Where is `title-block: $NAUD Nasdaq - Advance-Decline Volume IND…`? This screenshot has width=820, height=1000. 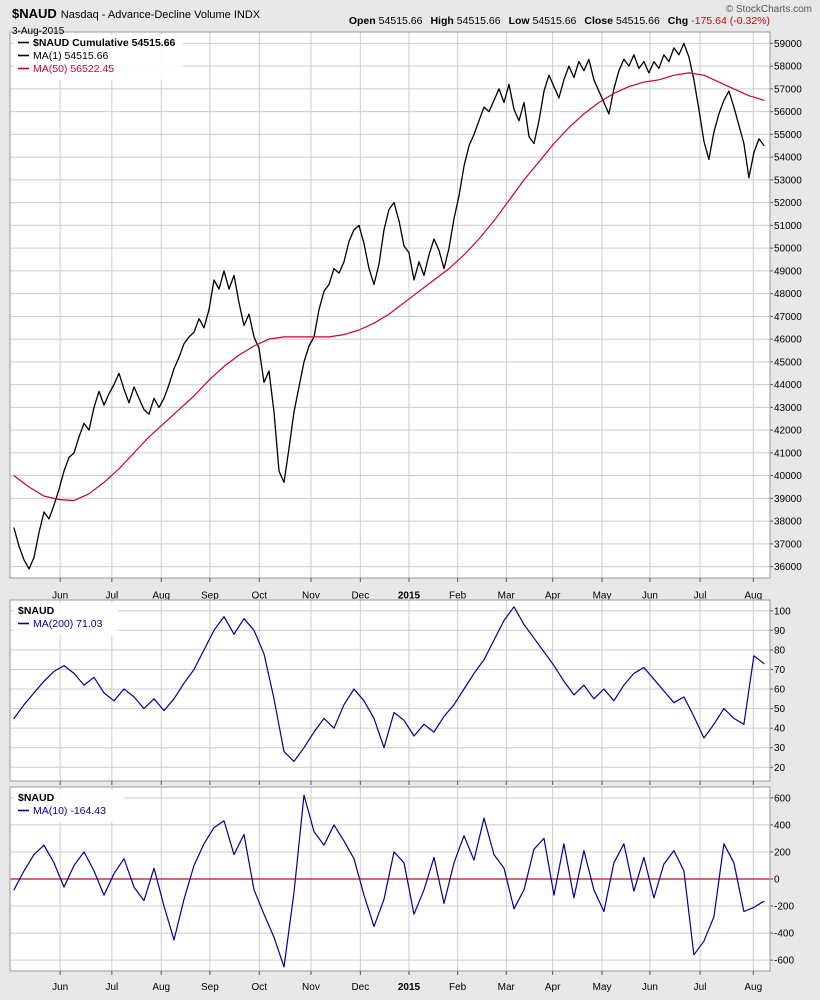 title-block: $NAUD Nasdaq - Advance-Decline Volume IND… is located at coordinates (136, 21).